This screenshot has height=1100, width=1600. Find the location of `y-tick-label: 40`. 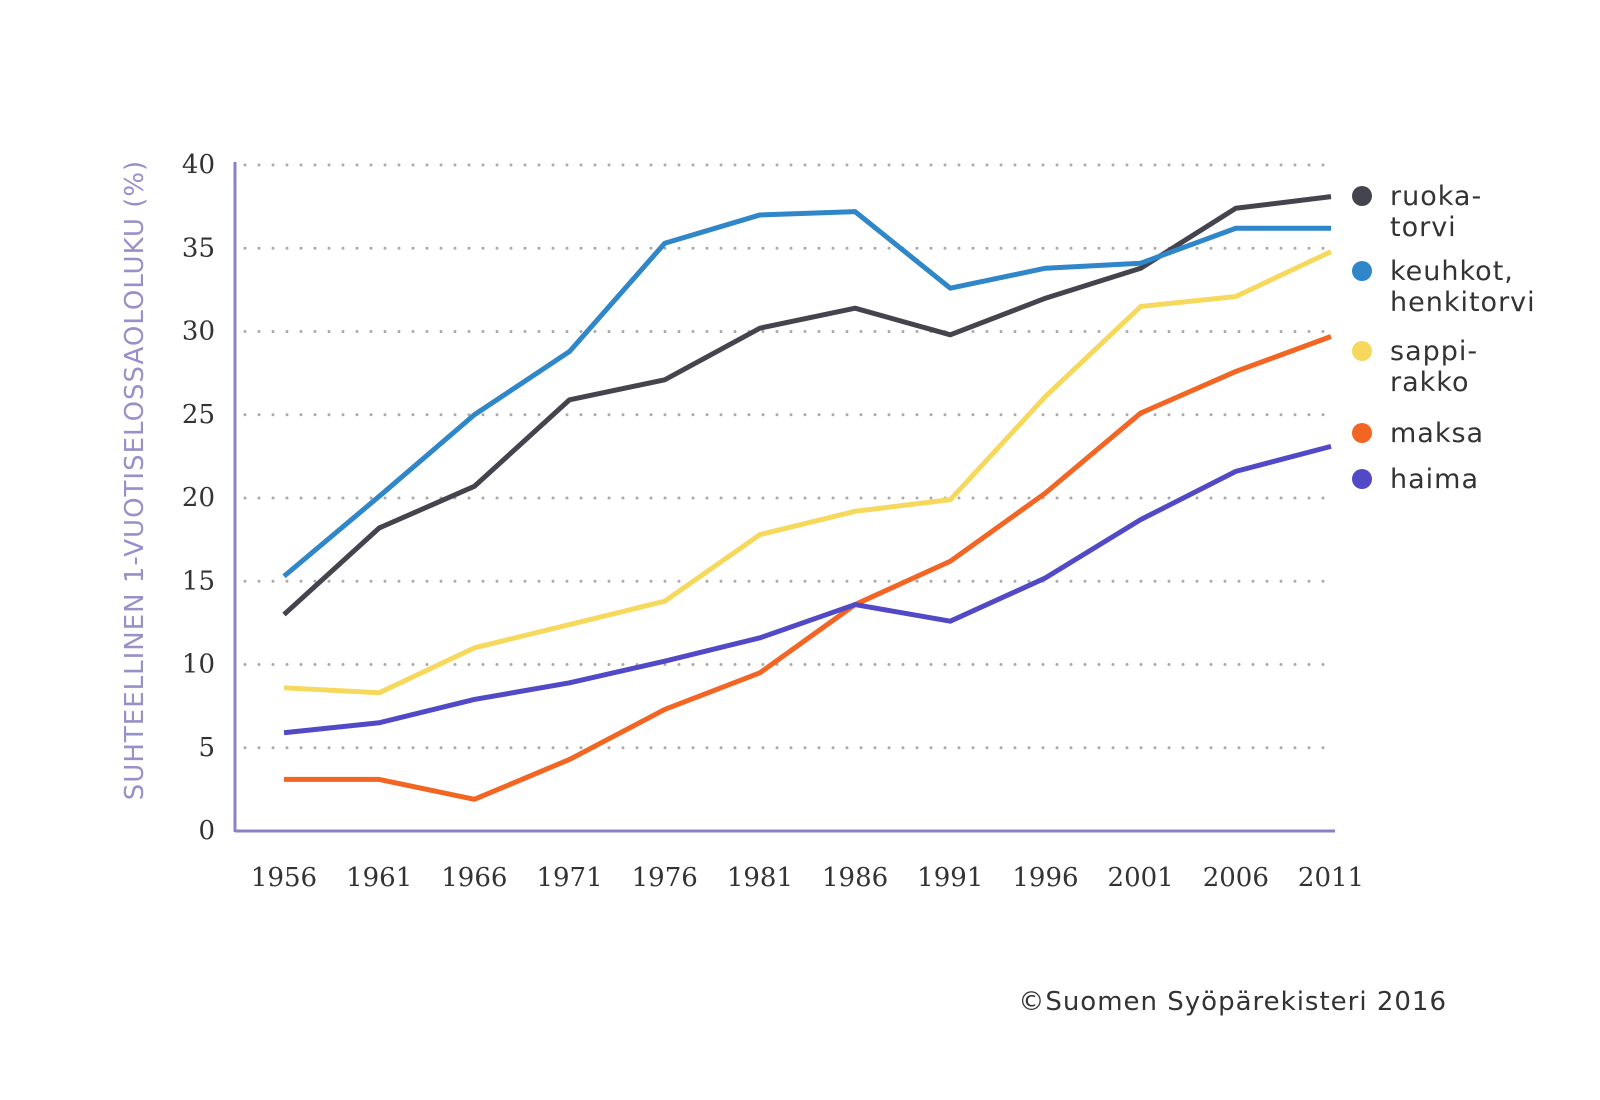

y-tick-label: 40 is located at coordinates (198, 165).